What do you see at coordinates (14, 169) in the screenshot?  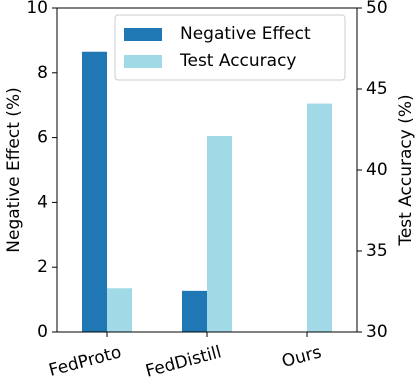 I see `y-axis-label: Negative Effect (%)` at bounding box center [14, 169].